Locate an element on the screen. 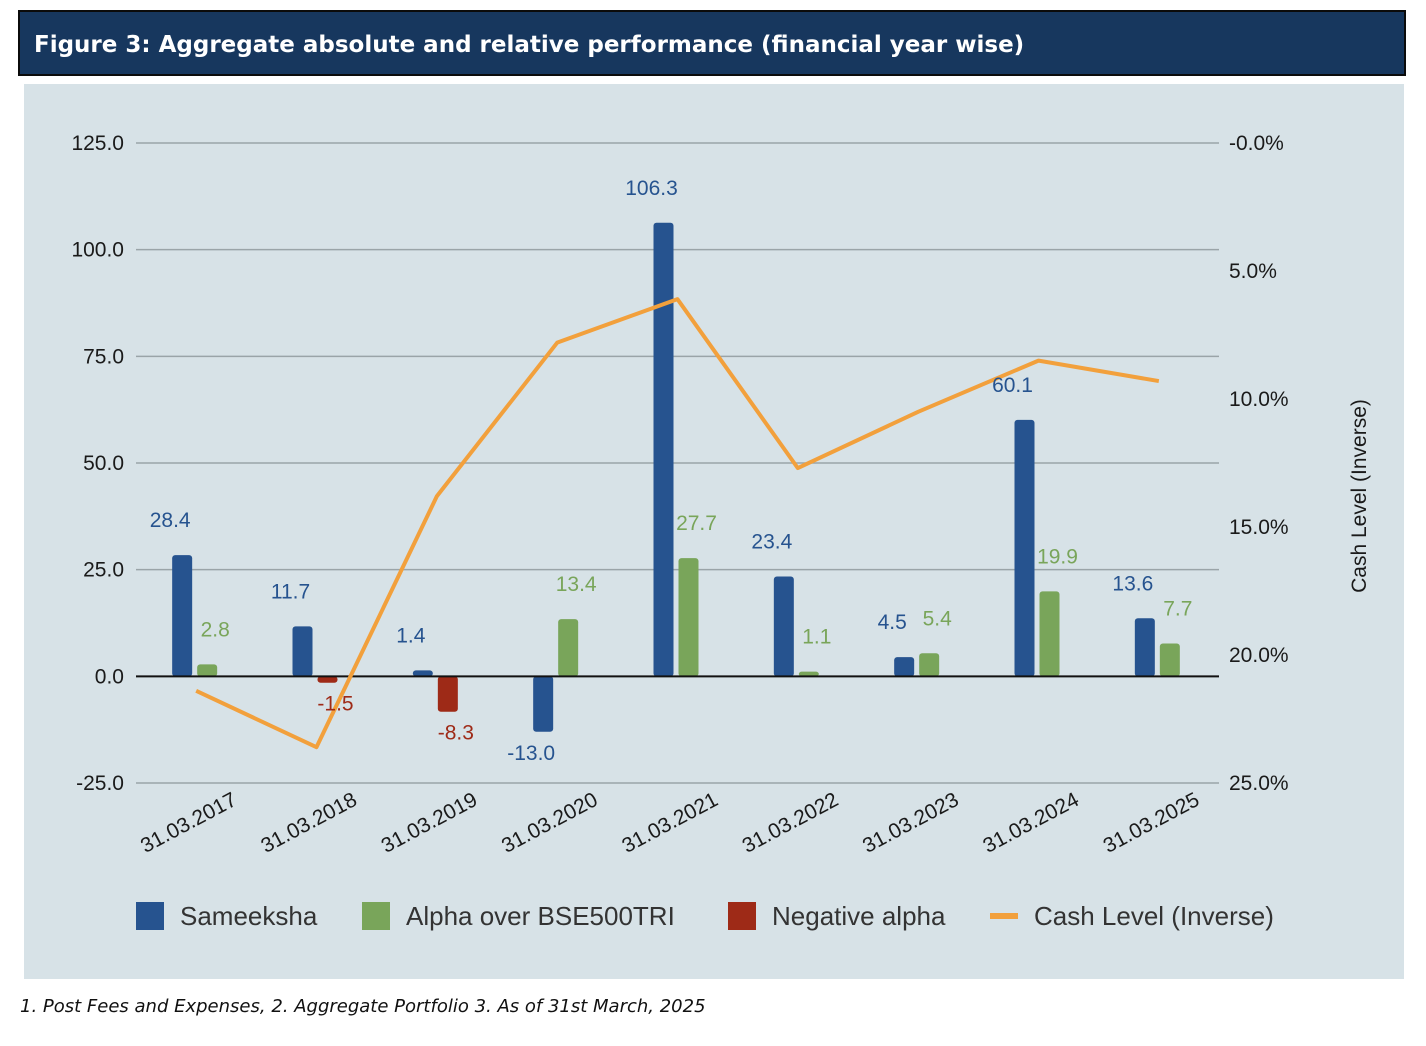  legend-label: Cash Level (Inverse) is located at coordinates (1154, 916).